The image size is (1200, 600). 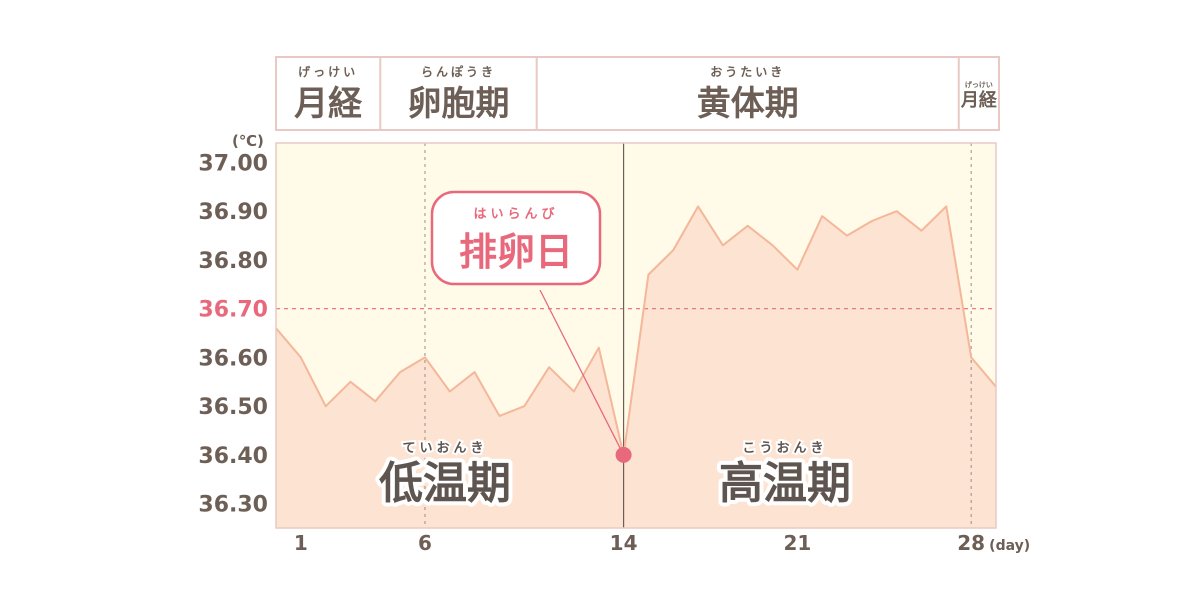 What do you see at coordinates (531, 326) in the screenshot?
I see `ovulation-callout: はいらんび 排卵日` at bounding box center [531, 326].